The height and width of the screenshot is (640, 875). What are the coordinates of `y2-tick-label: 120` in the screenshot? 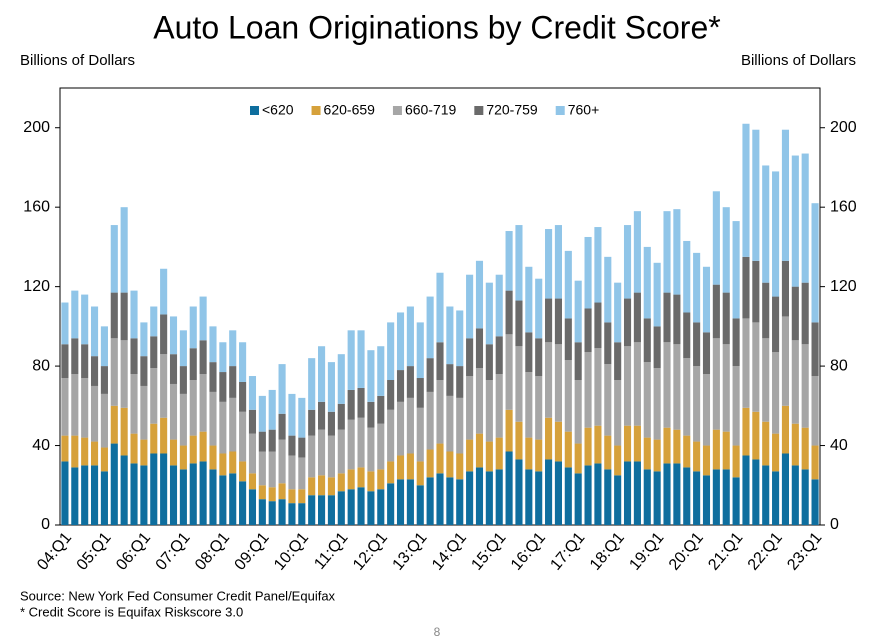 It's located at (843, 286).